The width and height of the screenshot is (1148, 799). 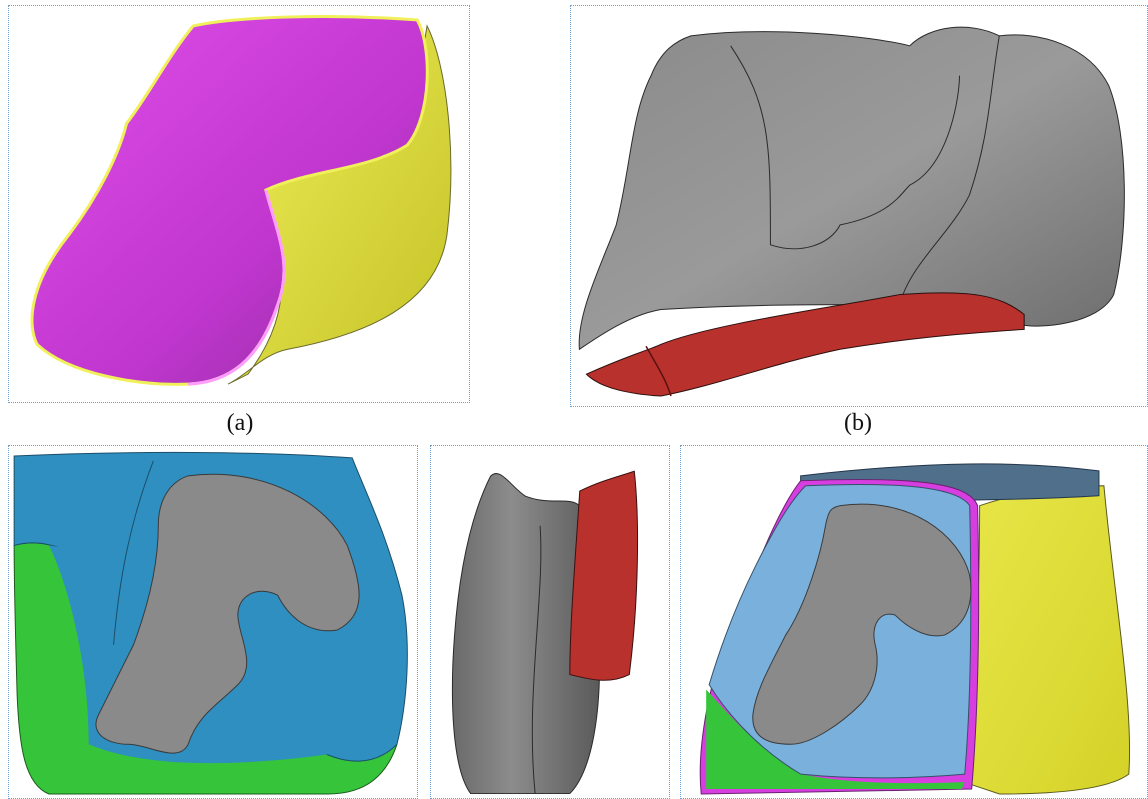 I want to click on panel-d-render, so click(x=545, y=632).